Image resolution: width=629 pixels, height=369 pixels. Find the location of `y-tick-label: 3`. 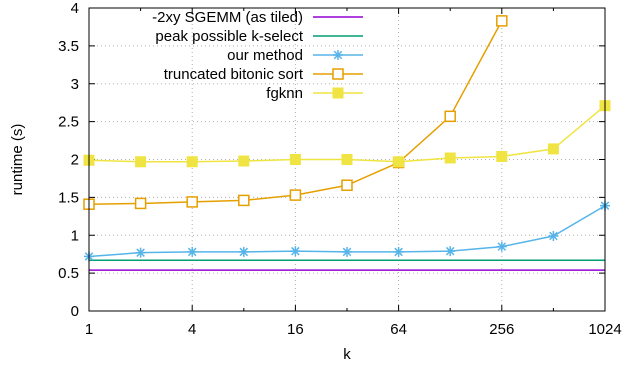

y-tick-label: 3 is located at coordinates (75, 84).